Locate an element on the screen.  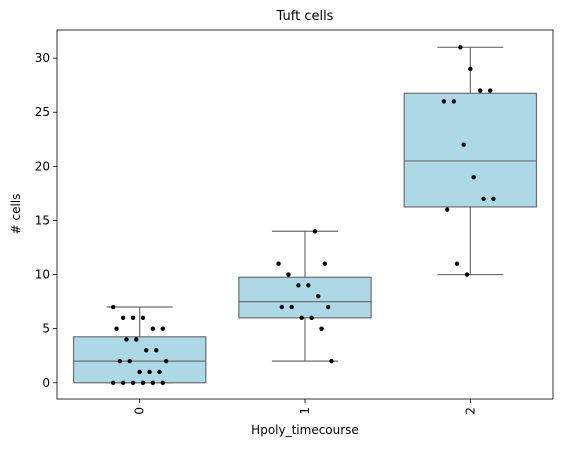
y-tick-label: 5 is located at coordinates (46, 329).